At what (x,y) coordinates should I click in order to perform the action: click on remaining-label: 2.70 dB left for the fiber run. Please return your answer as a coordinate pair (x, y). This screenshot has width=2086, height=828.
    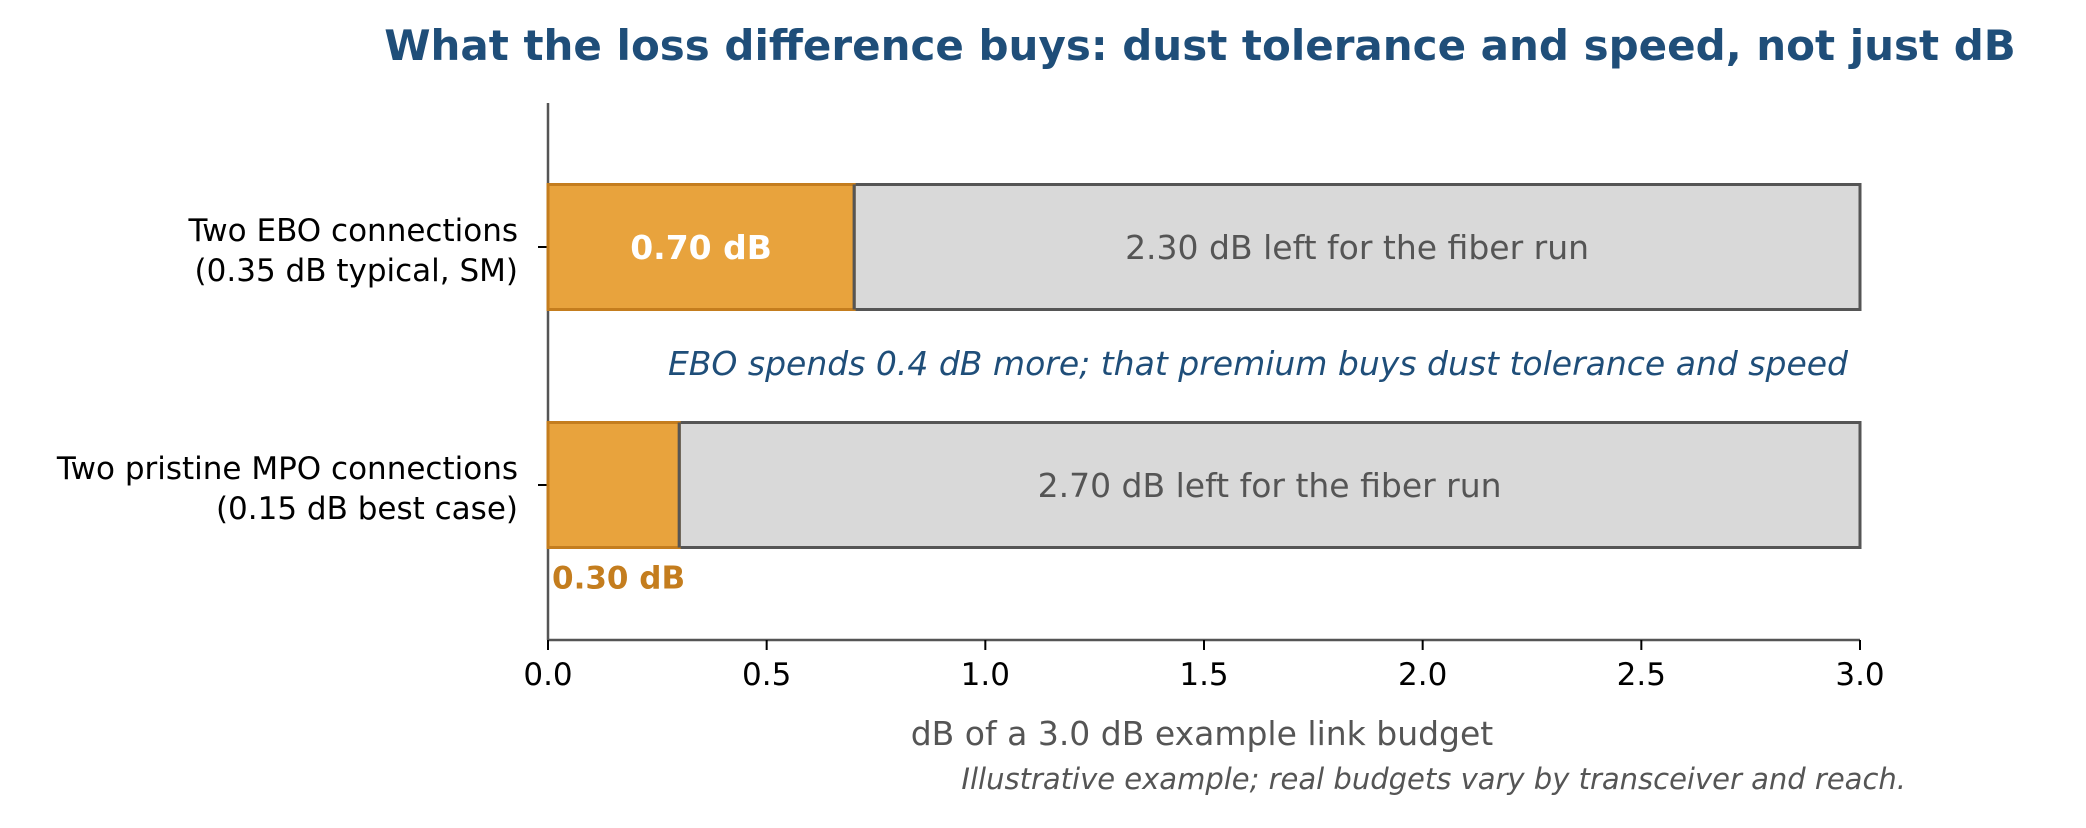
    Looking at the image, I should click on (1270, 485).